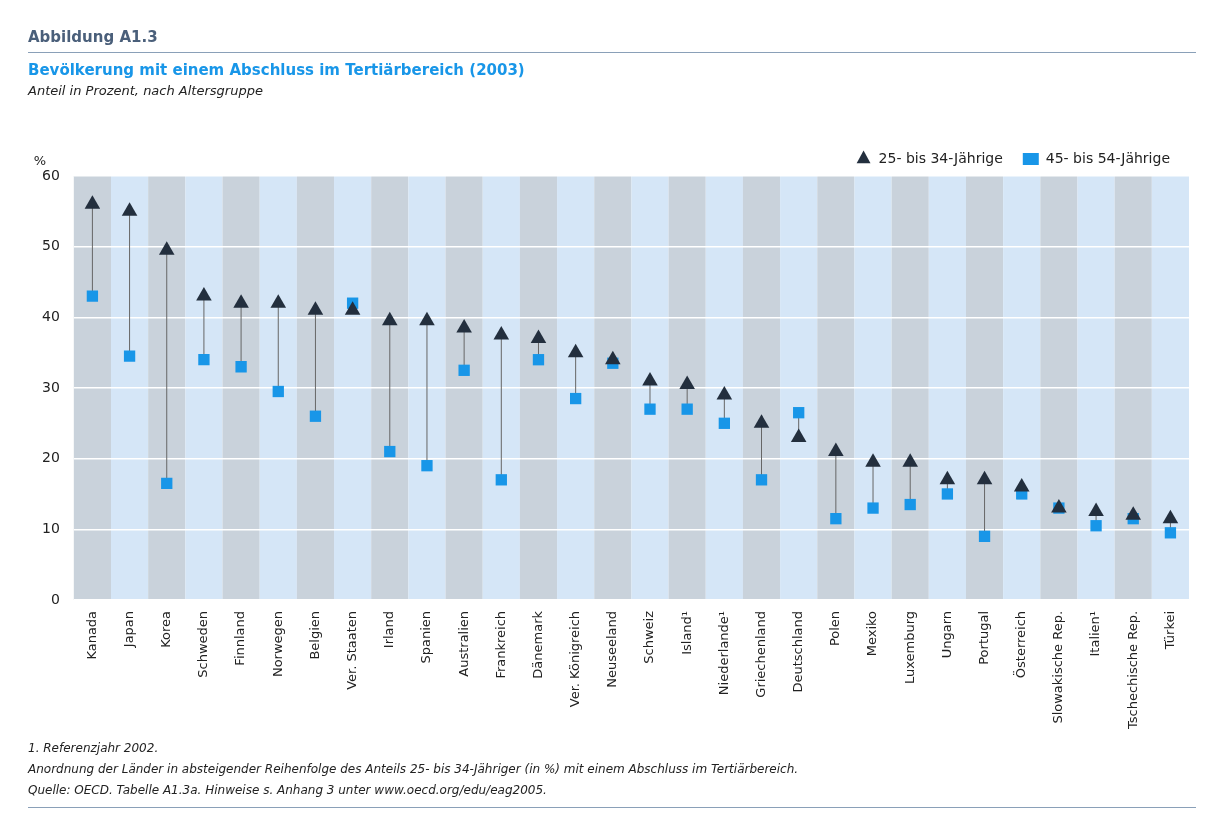 Image resolution: width=1209 pixels, height=825 pixels. What do you see at coordinates (128, 629) in the screenshot?
I see `x-tick-label: Japan` at bounding box center [128, 629].